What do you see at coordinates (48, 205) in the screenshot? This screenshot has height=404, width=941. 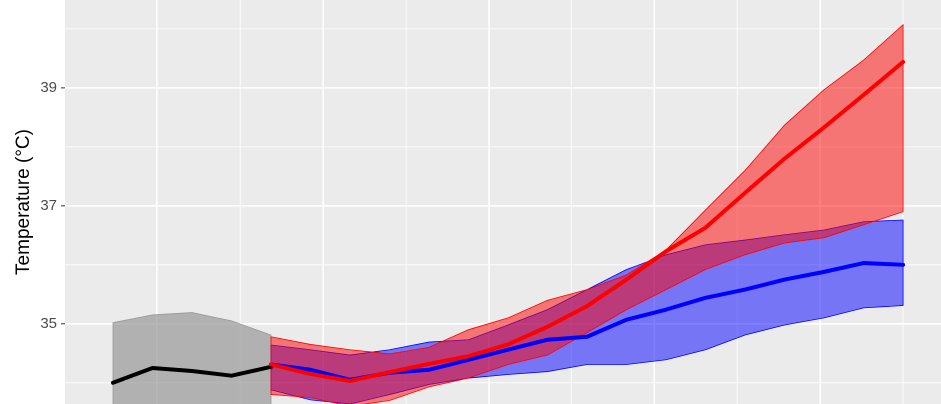 I see `y-tick-label: 37` at bounding box center [48, 205].